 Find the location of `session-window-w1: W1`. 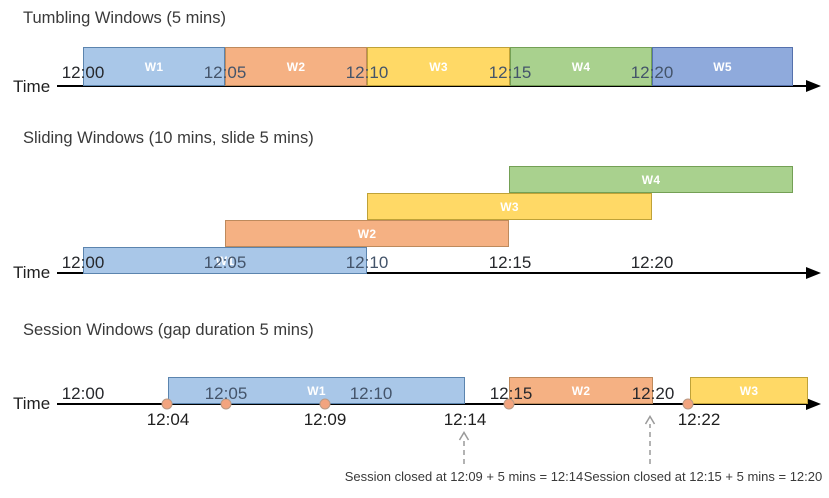

session-window-w1: W1 is located at coordinates (316, 390).